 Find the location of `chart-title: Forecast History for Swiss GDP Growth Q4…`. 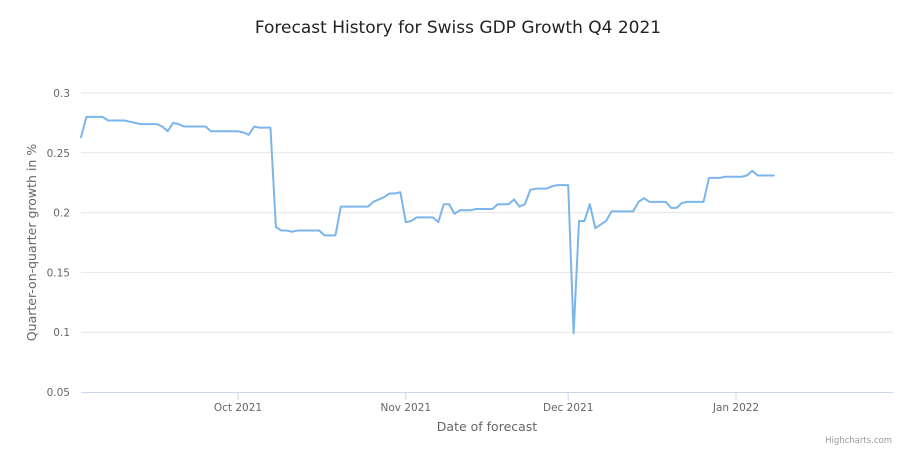

chart-title: Forecast History for Swiss GDP Growth Q4… is located at coordinates (458, 28).